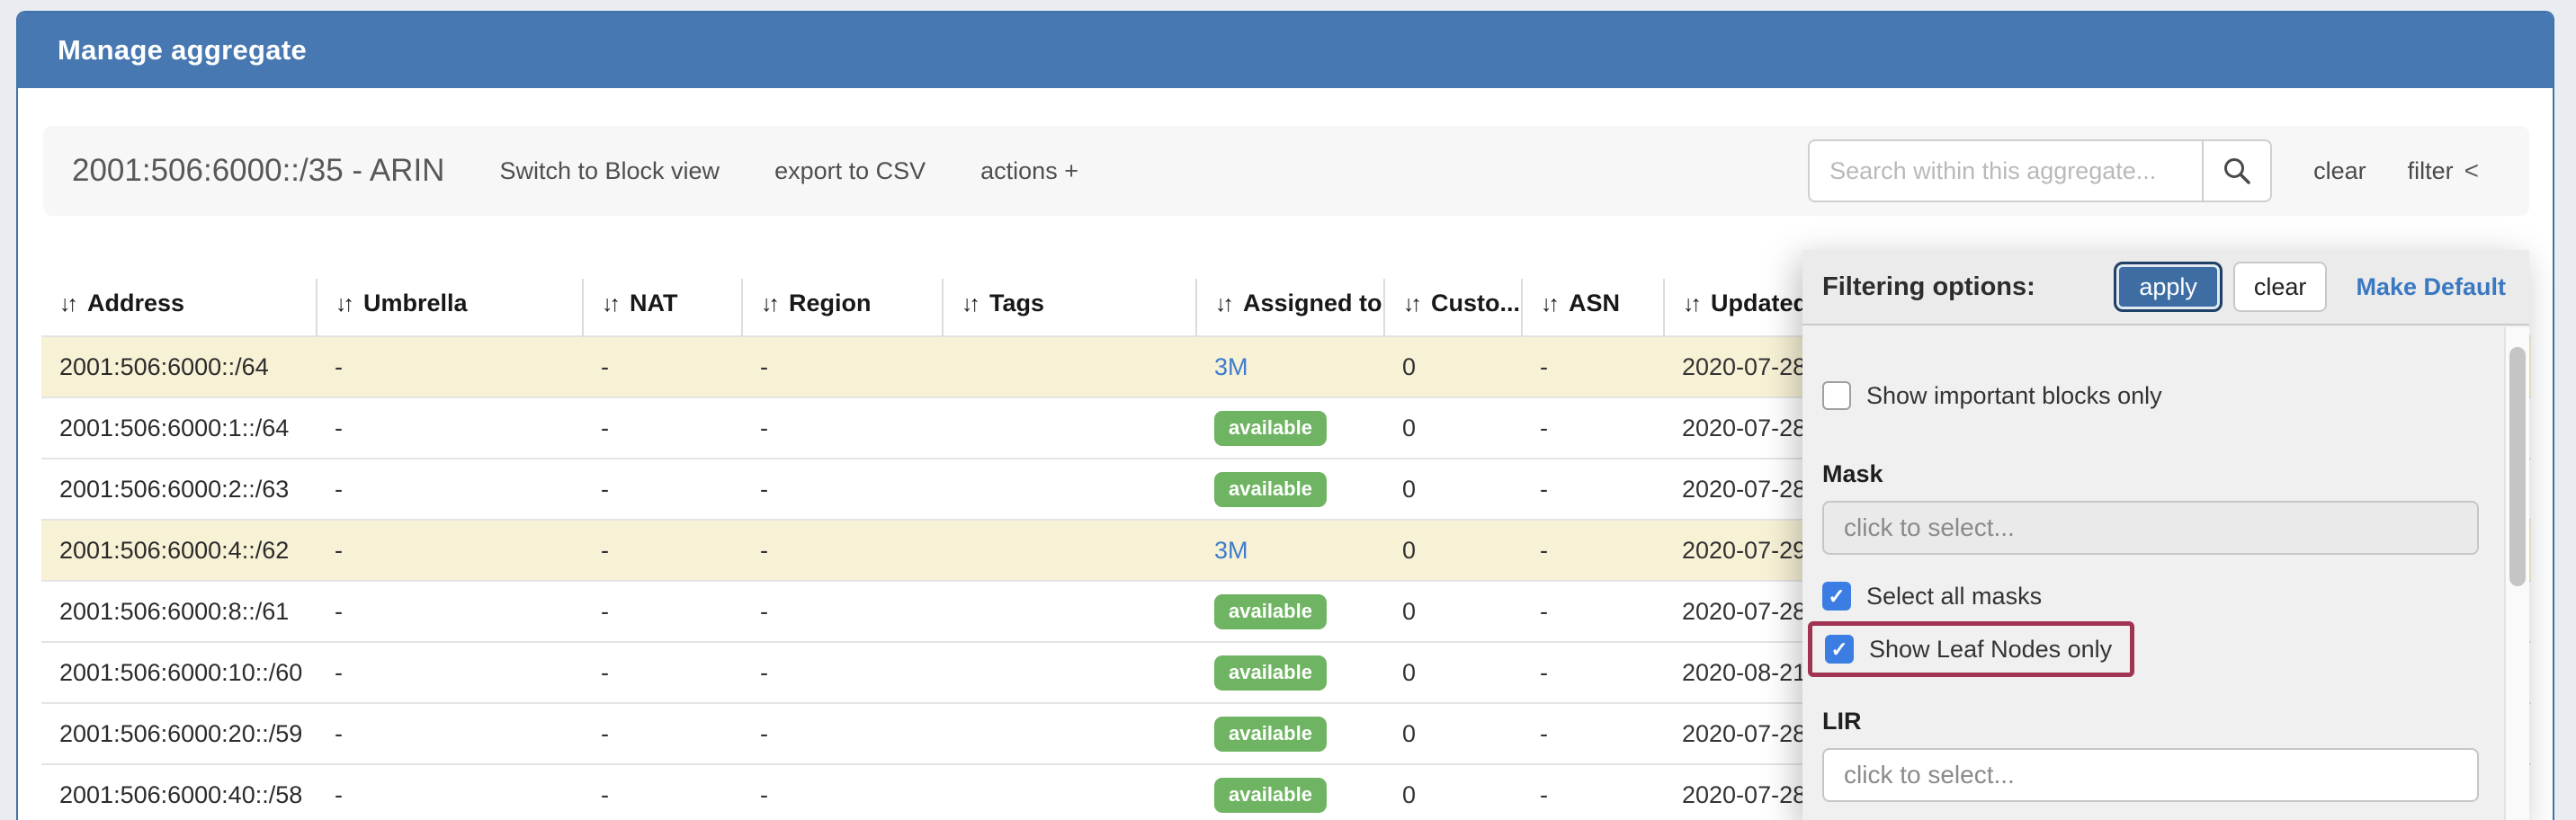 This screenshot has height=820, width=2576. What do you see at coordinates (1592, 308) in the screenshot?
I see `column-header-asn: ↓↑ ASN` at bounding box center [1592, 308].